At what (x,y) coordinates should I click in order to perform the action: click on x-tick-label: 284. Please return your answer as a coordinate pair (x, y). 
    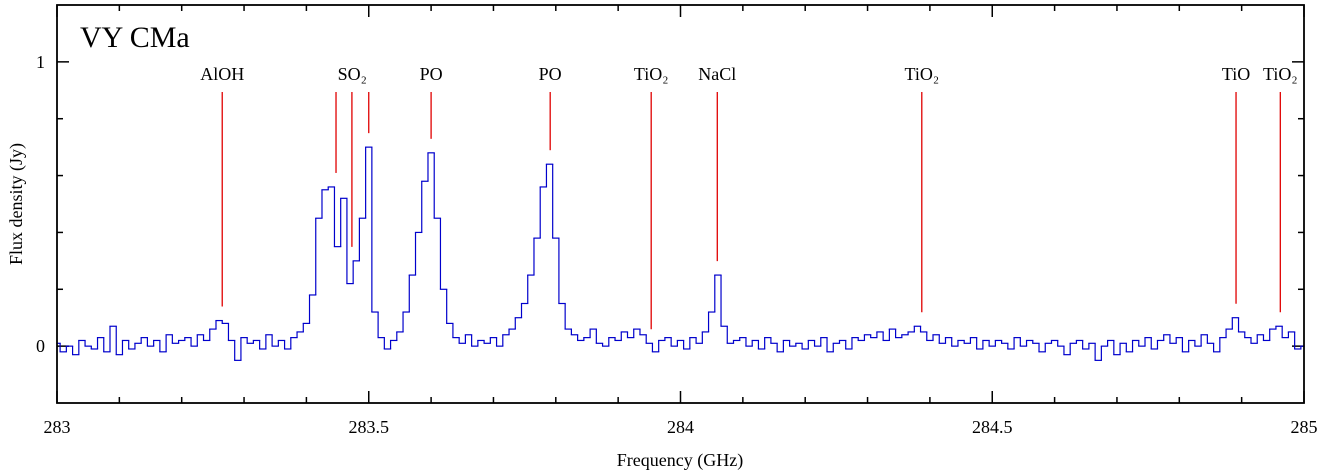
    Looking at the image, I should click on (680, 427).